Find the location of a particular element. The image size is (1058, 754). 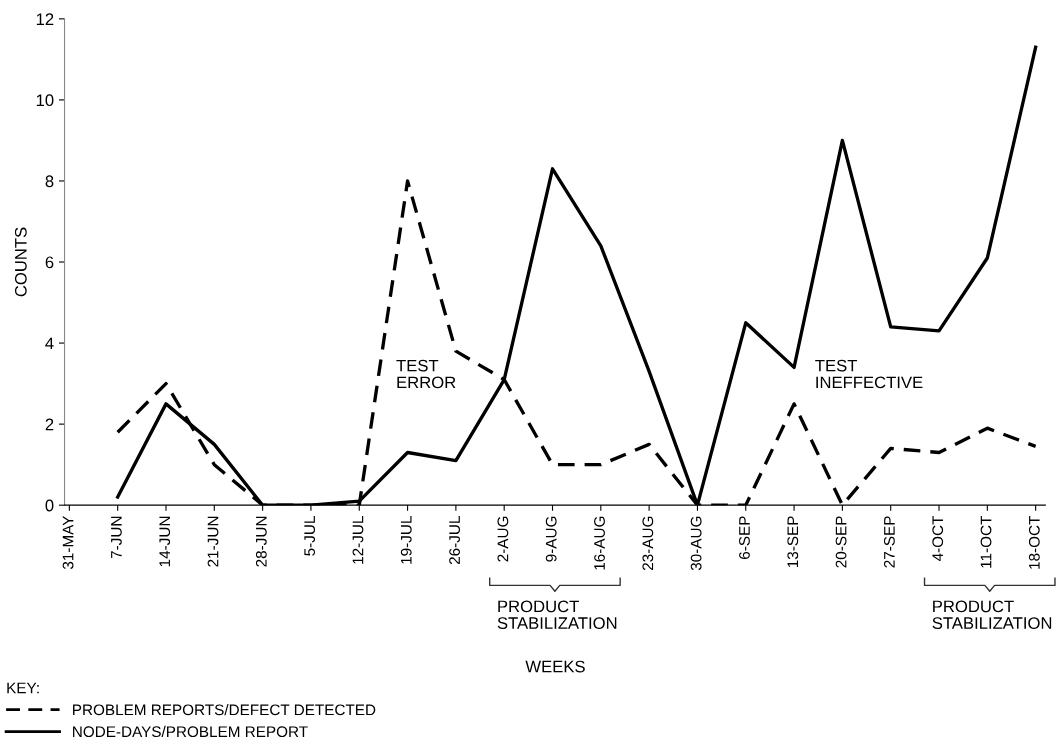

x-tick-label: 30-AUG is located at coordinates (696, 543).